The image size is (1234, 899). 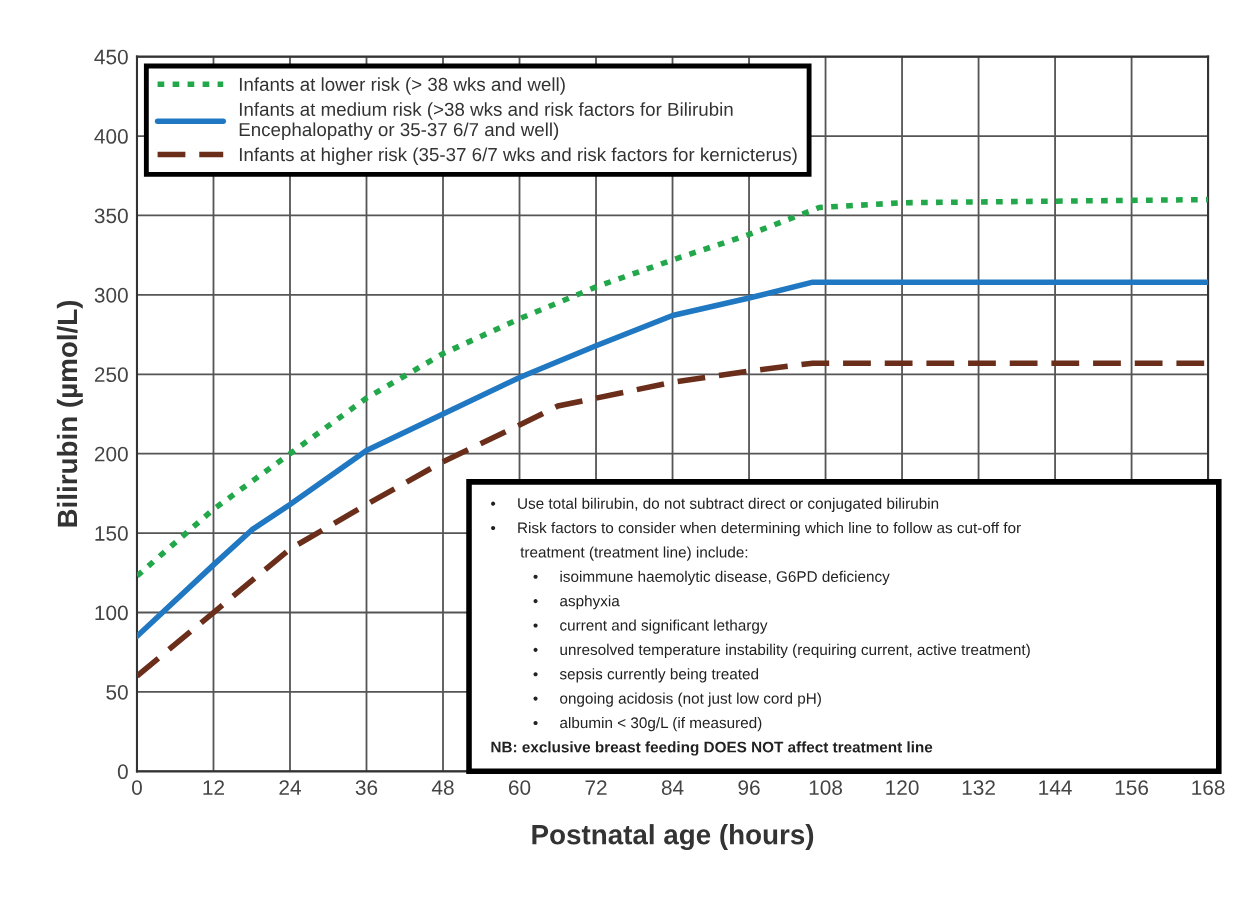 What do you see at coordinates (122, 772) in the screenshot?
I see `y-tick-label: 0` at bounding box center [122, 772].